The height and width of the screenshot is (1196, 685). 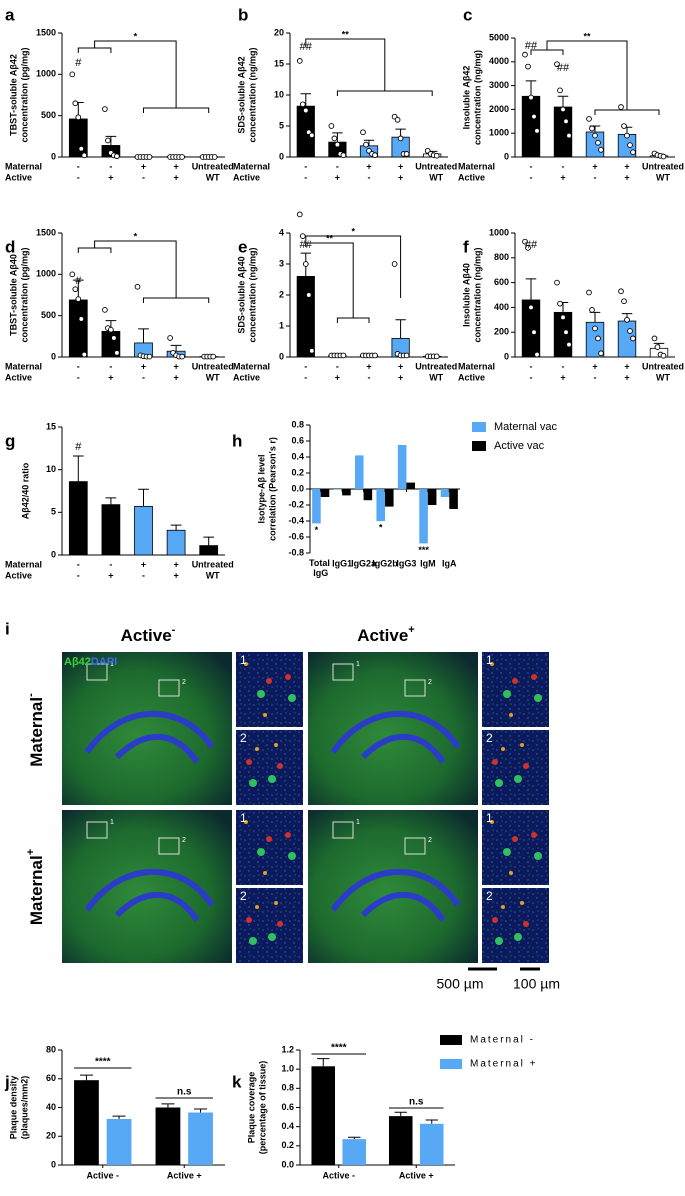 I want to click on column-text: Active, so click(x=146, y=635).